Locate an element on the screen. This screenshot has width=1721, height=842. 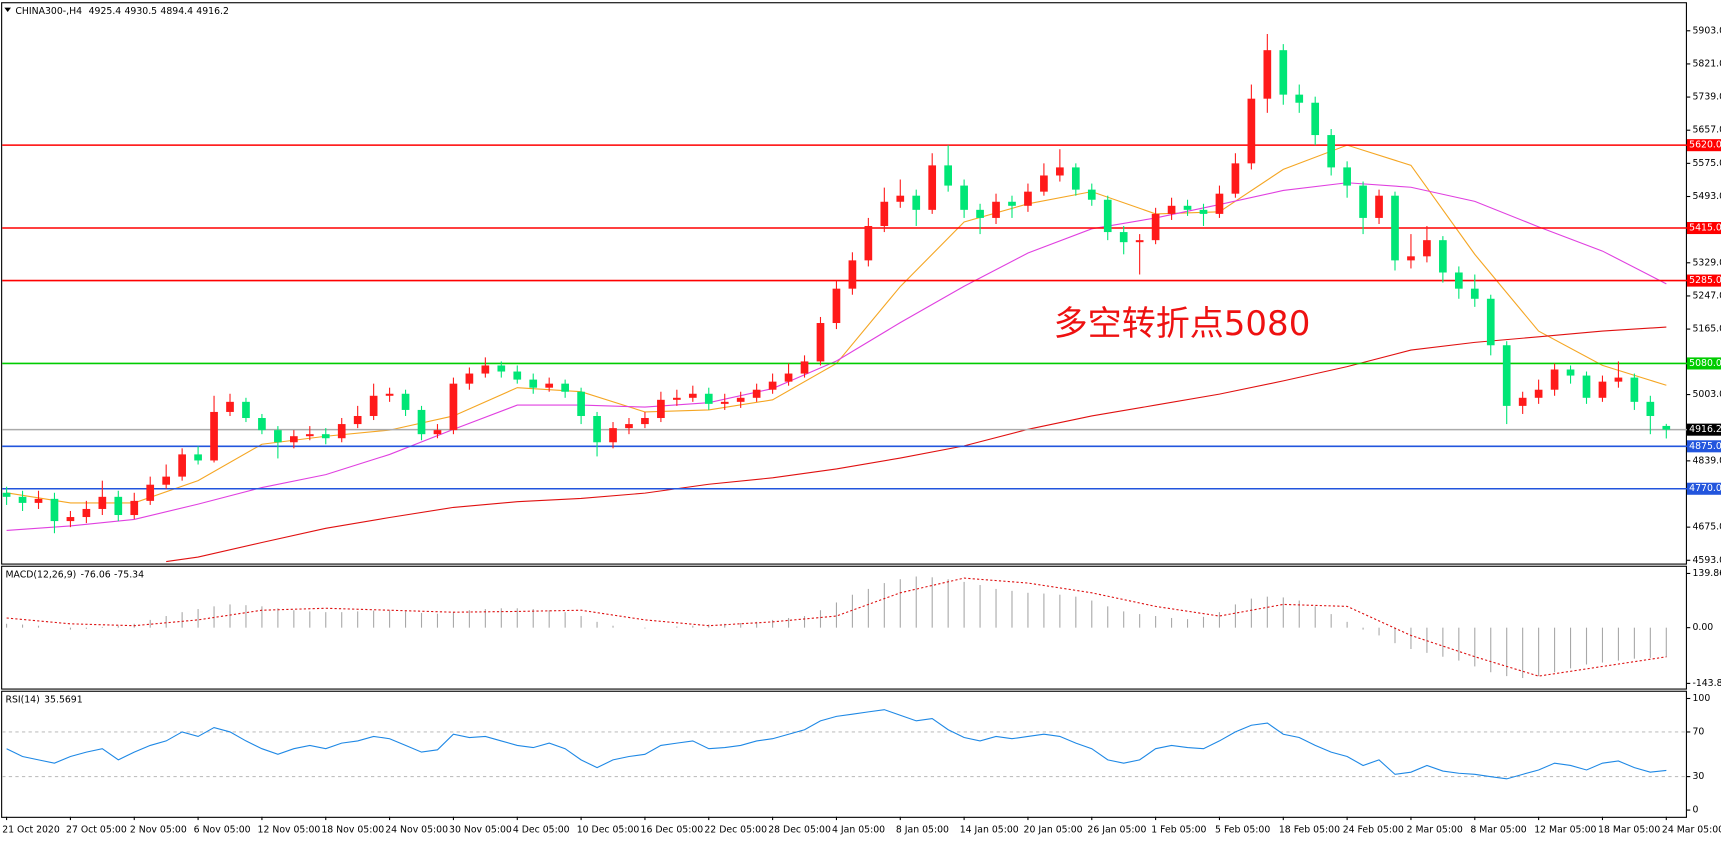
x-tick-label: 12 Nov 05:00 is located at coordinates (289, 829).